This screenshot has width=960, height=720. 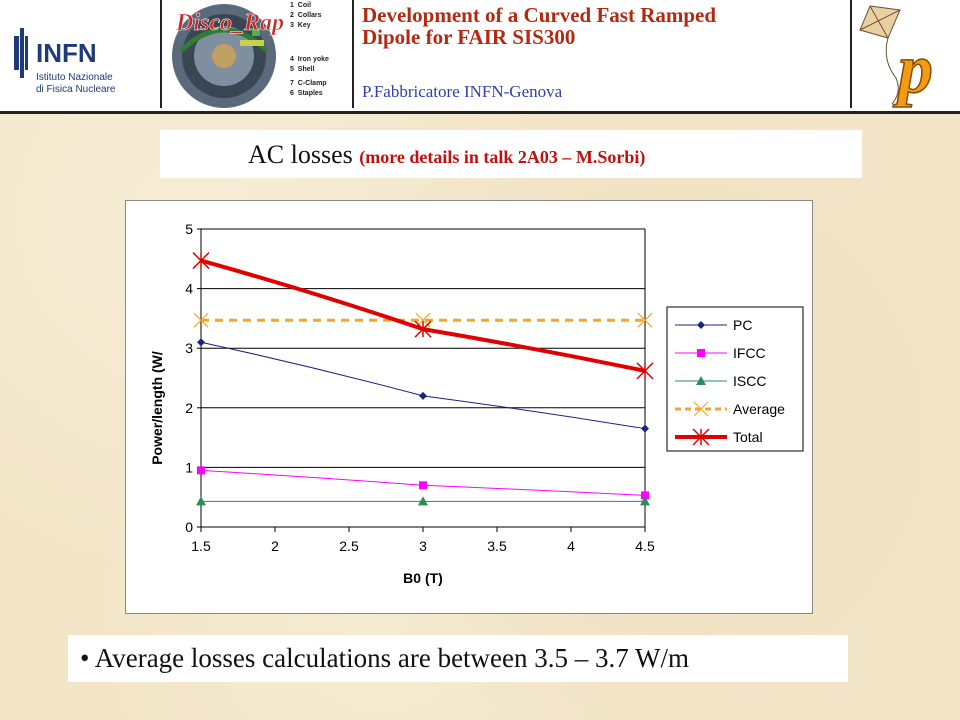 What do you see at coordinates (300, 154) in the screenshot?
I see `heading-main-text: AC losses` at bounding box center [300, 154].